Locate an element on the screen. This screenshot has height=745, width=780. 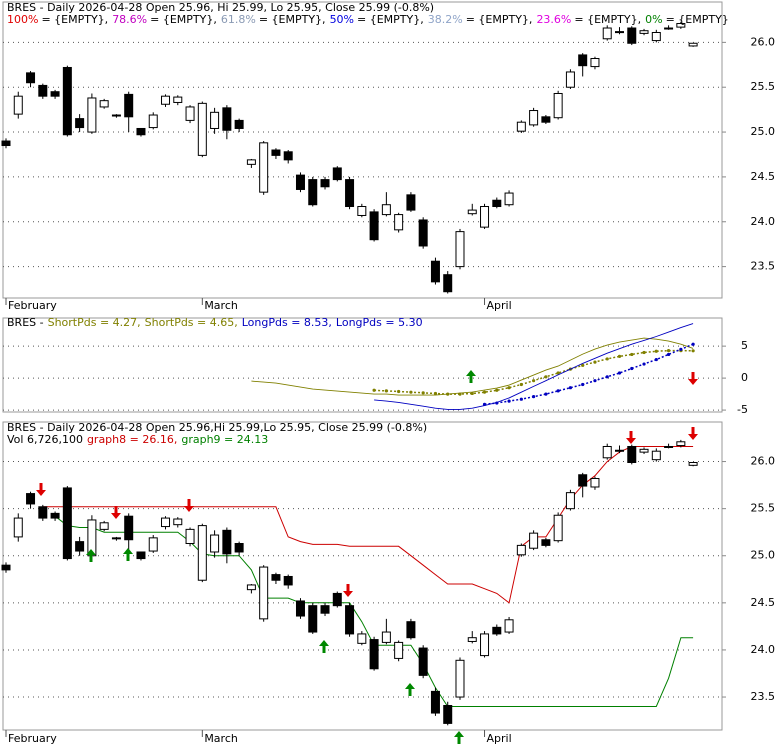
fib-value: = {EMPTY} is located at coordinates (697, 19).